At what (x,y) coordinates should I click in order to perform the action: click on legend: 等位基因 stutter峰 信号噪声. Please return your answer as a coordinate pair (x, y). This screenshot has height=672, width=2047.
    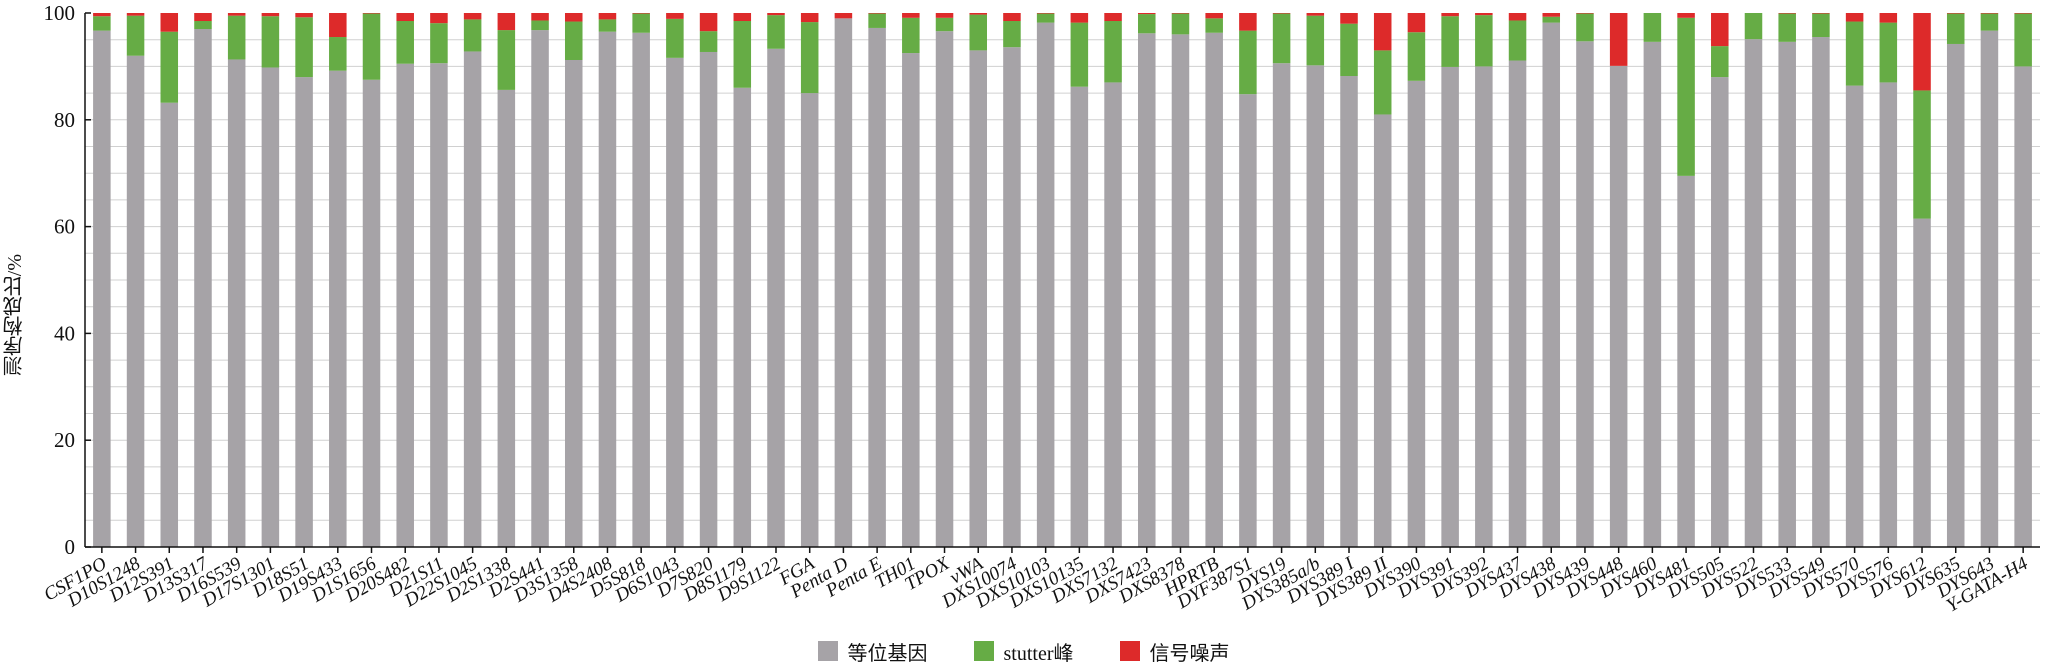
    Looking at the image, I should click on (1023, 651).